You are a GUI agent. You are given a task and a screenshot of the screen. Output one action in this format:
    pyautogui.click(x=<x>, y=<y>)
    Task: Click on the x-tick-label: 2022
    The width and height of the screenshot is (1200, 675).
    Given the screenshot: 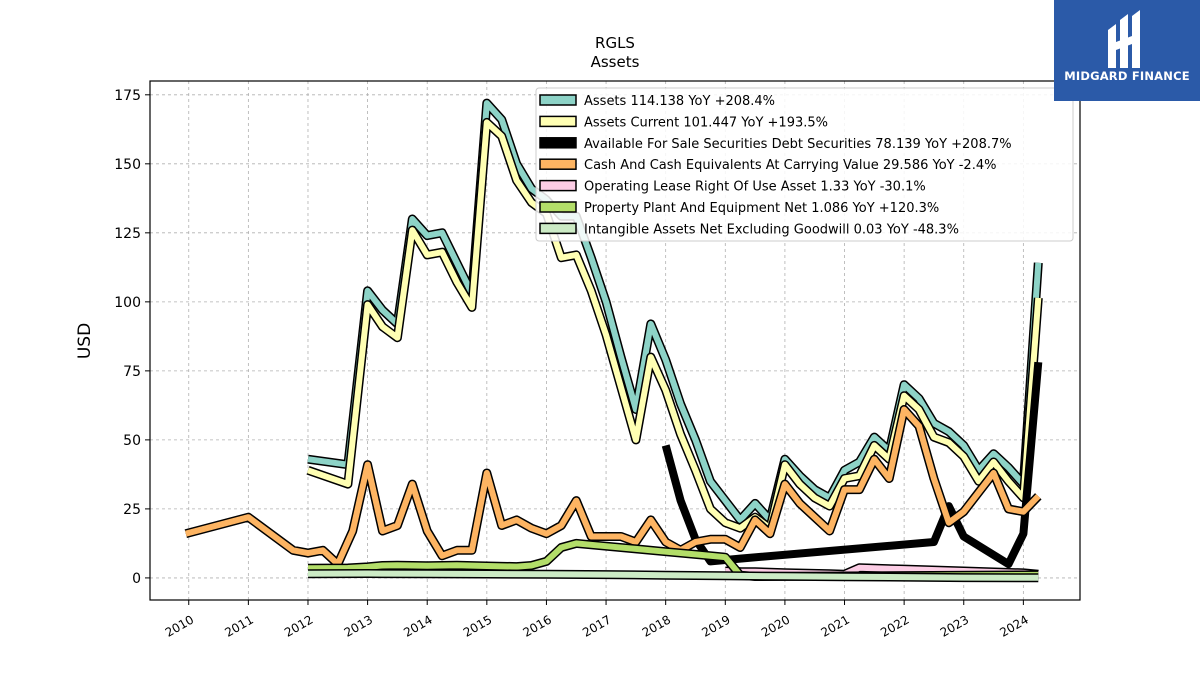 What is the action you would take?
    pyautogui.click(x=894, y=625)
    